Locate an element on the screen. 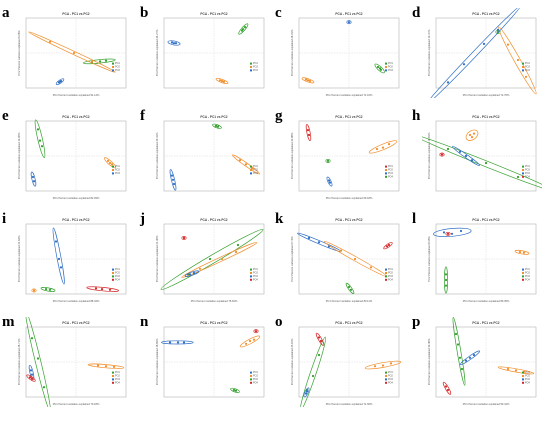 Image resolution: width=550 pixels, height=421 pixels. y-axis-label: PC2 Percent variation explained 26.71% is located at coordinates (19, 361).